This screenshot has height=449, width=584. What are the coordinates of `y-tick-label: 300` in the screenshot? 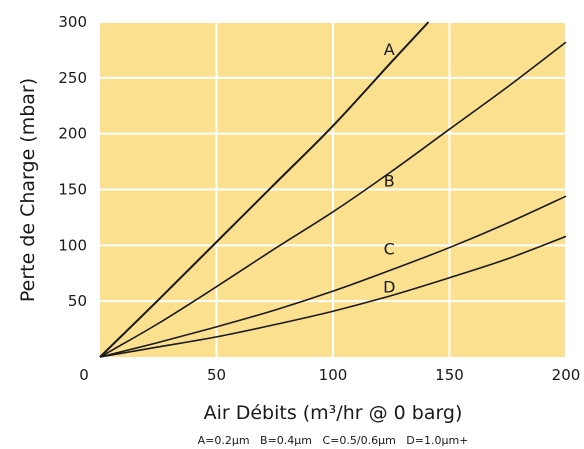 It's located at (72, 22).